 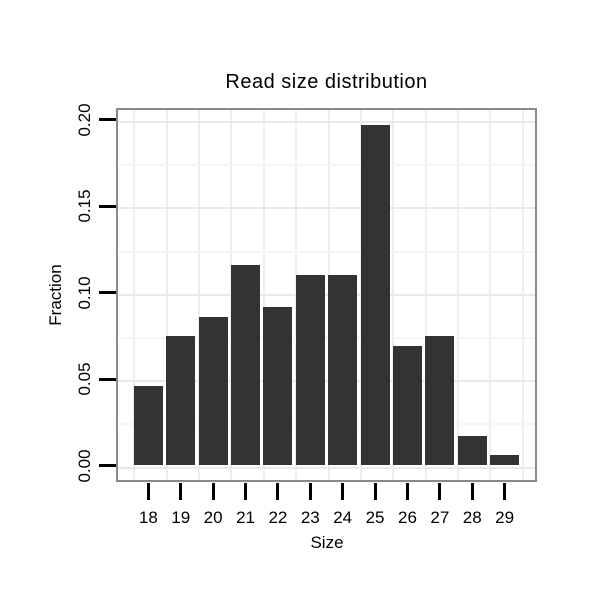 I want to click on x-tick-label: 22, so click(x=278, y=517).